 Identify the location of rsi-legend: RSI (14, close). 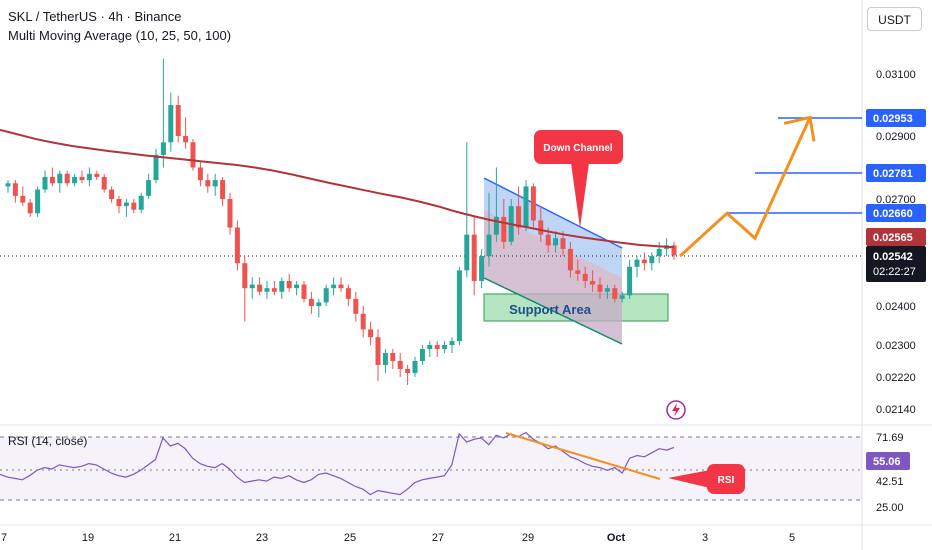
(48, 441).